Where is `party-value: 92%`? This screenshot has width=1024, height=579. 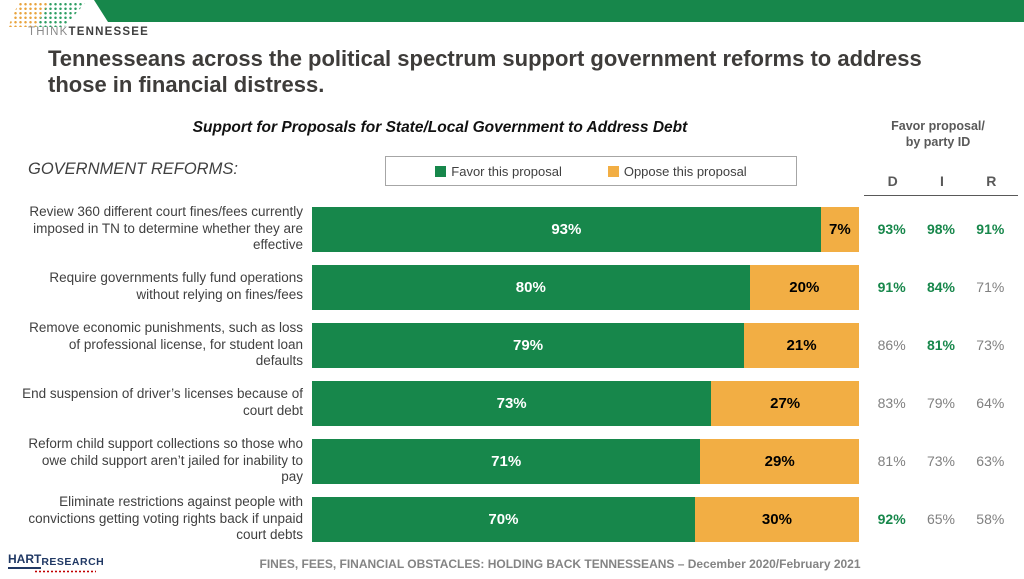 party-value: 92% is located at coordinates (891, 519).